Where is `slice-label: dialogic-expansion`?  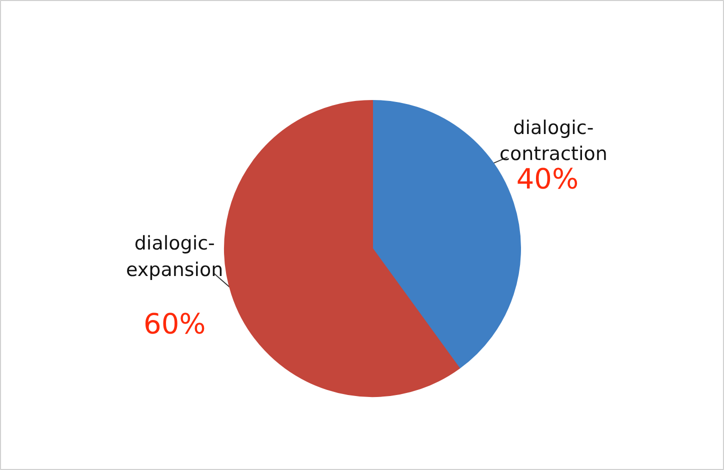 slice-label: dialogic-expansion is located at coordinates (175, 257).